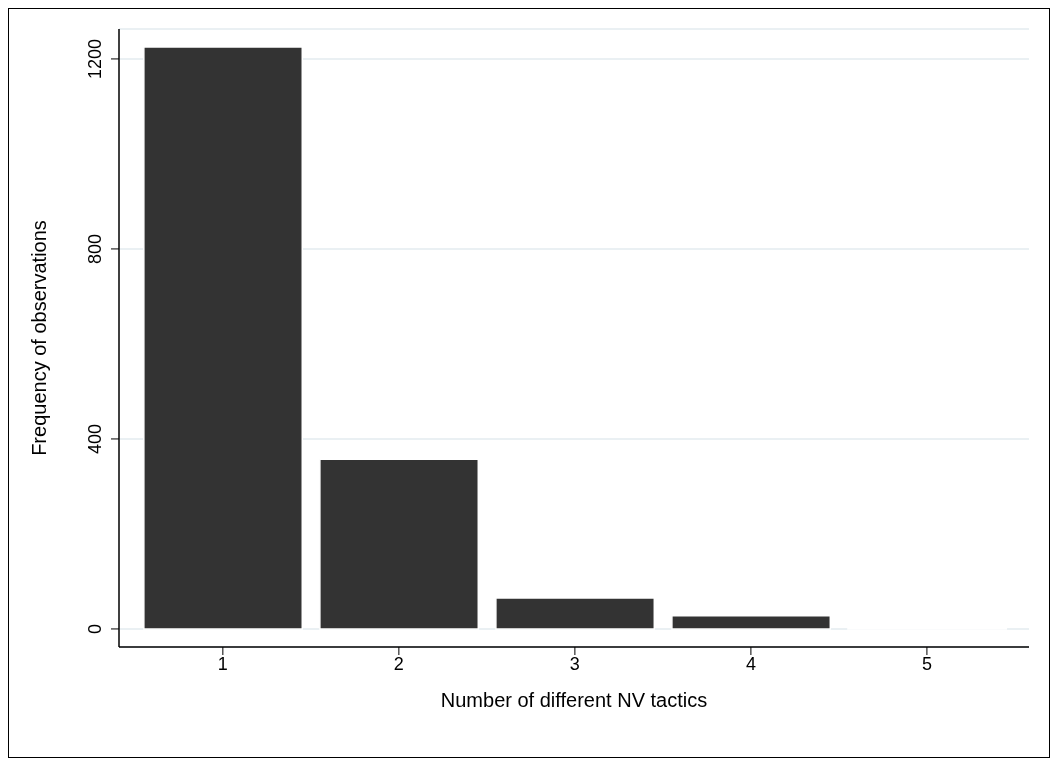 The height and width of the screenshot is (769, 1059). What do you see at coordinates (574, 700) in the screenshot?
I see `x-axis-title: Number of different NV tactics` at bounding box center [574, 700].